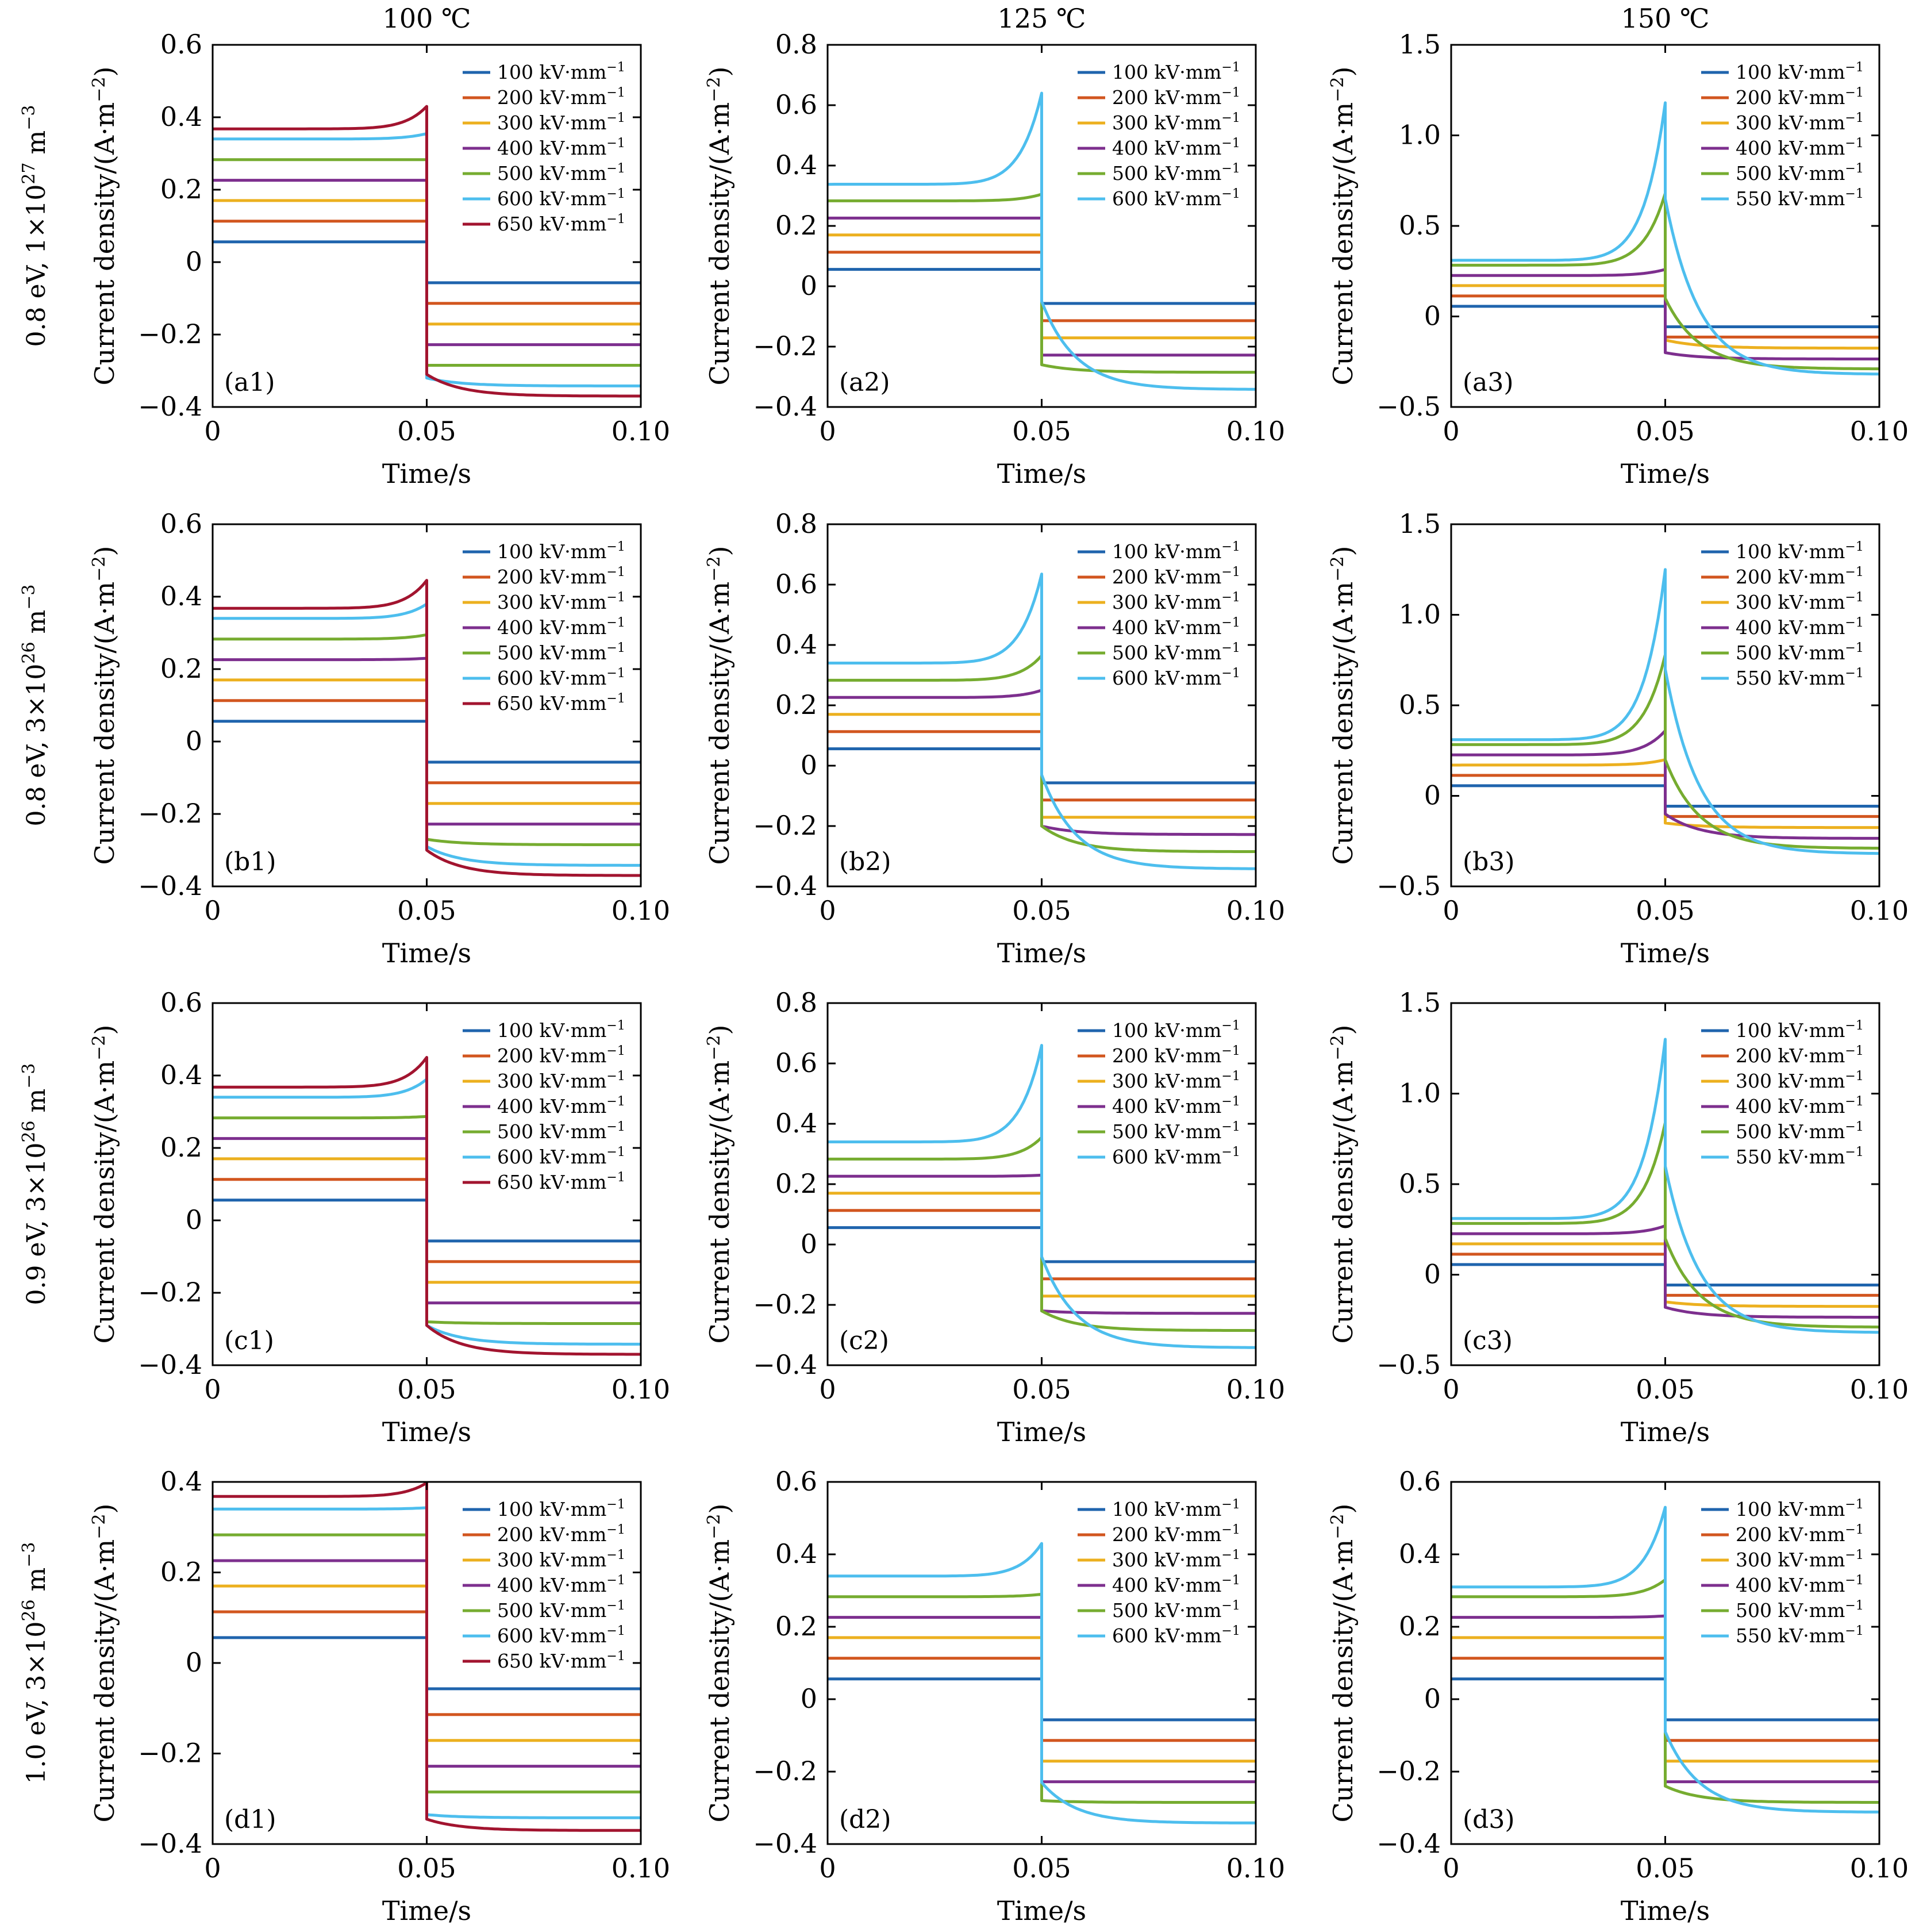  Describe the element at coordinates (250, 862) in the screenshot. I see `panel-label: (b1)` at that location.